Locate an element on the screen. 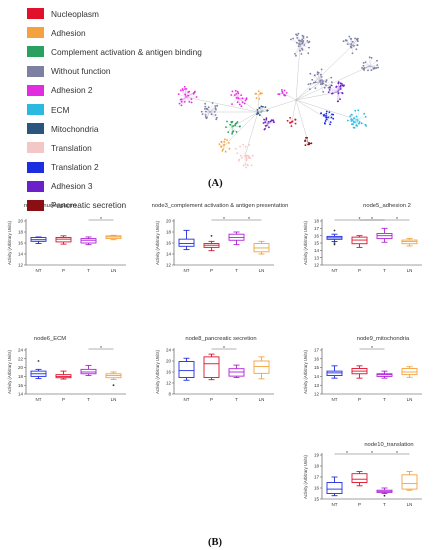  chart-title: node1_nucleoplasm is located at coordinates (50, 206).